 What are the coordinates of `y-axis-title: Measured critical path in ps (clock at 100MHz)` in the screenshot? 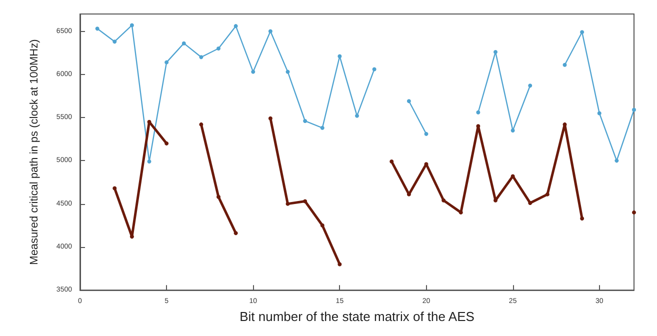 It's located at (34, 152).